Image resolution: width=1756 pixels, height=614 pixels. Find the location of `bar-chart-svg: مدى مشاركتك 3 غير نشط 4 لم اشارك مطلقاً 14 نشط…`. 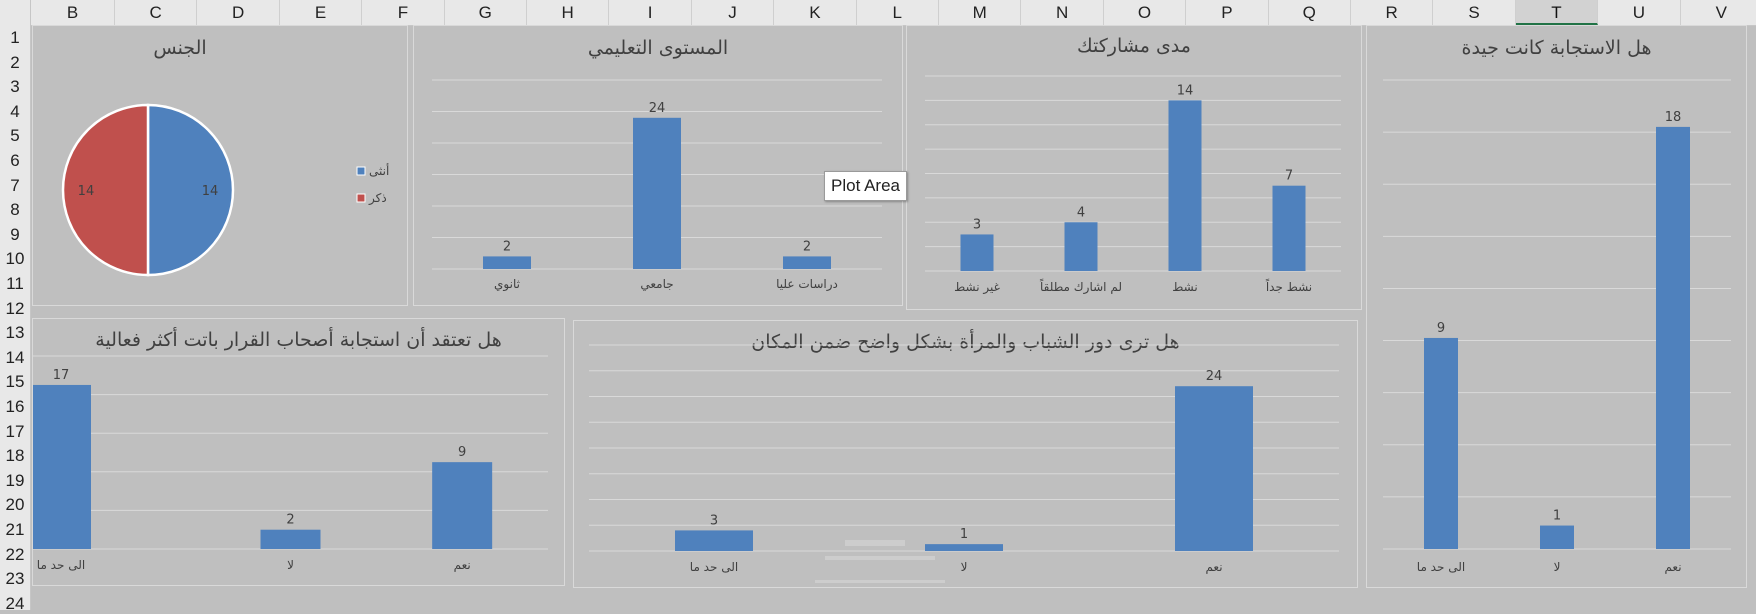

bar-chart-svg: مدى مشاركتك 3 غير نشط 4 لم اشارك مطلقاً 14 نشط… is located at coordinates (1133, 165).